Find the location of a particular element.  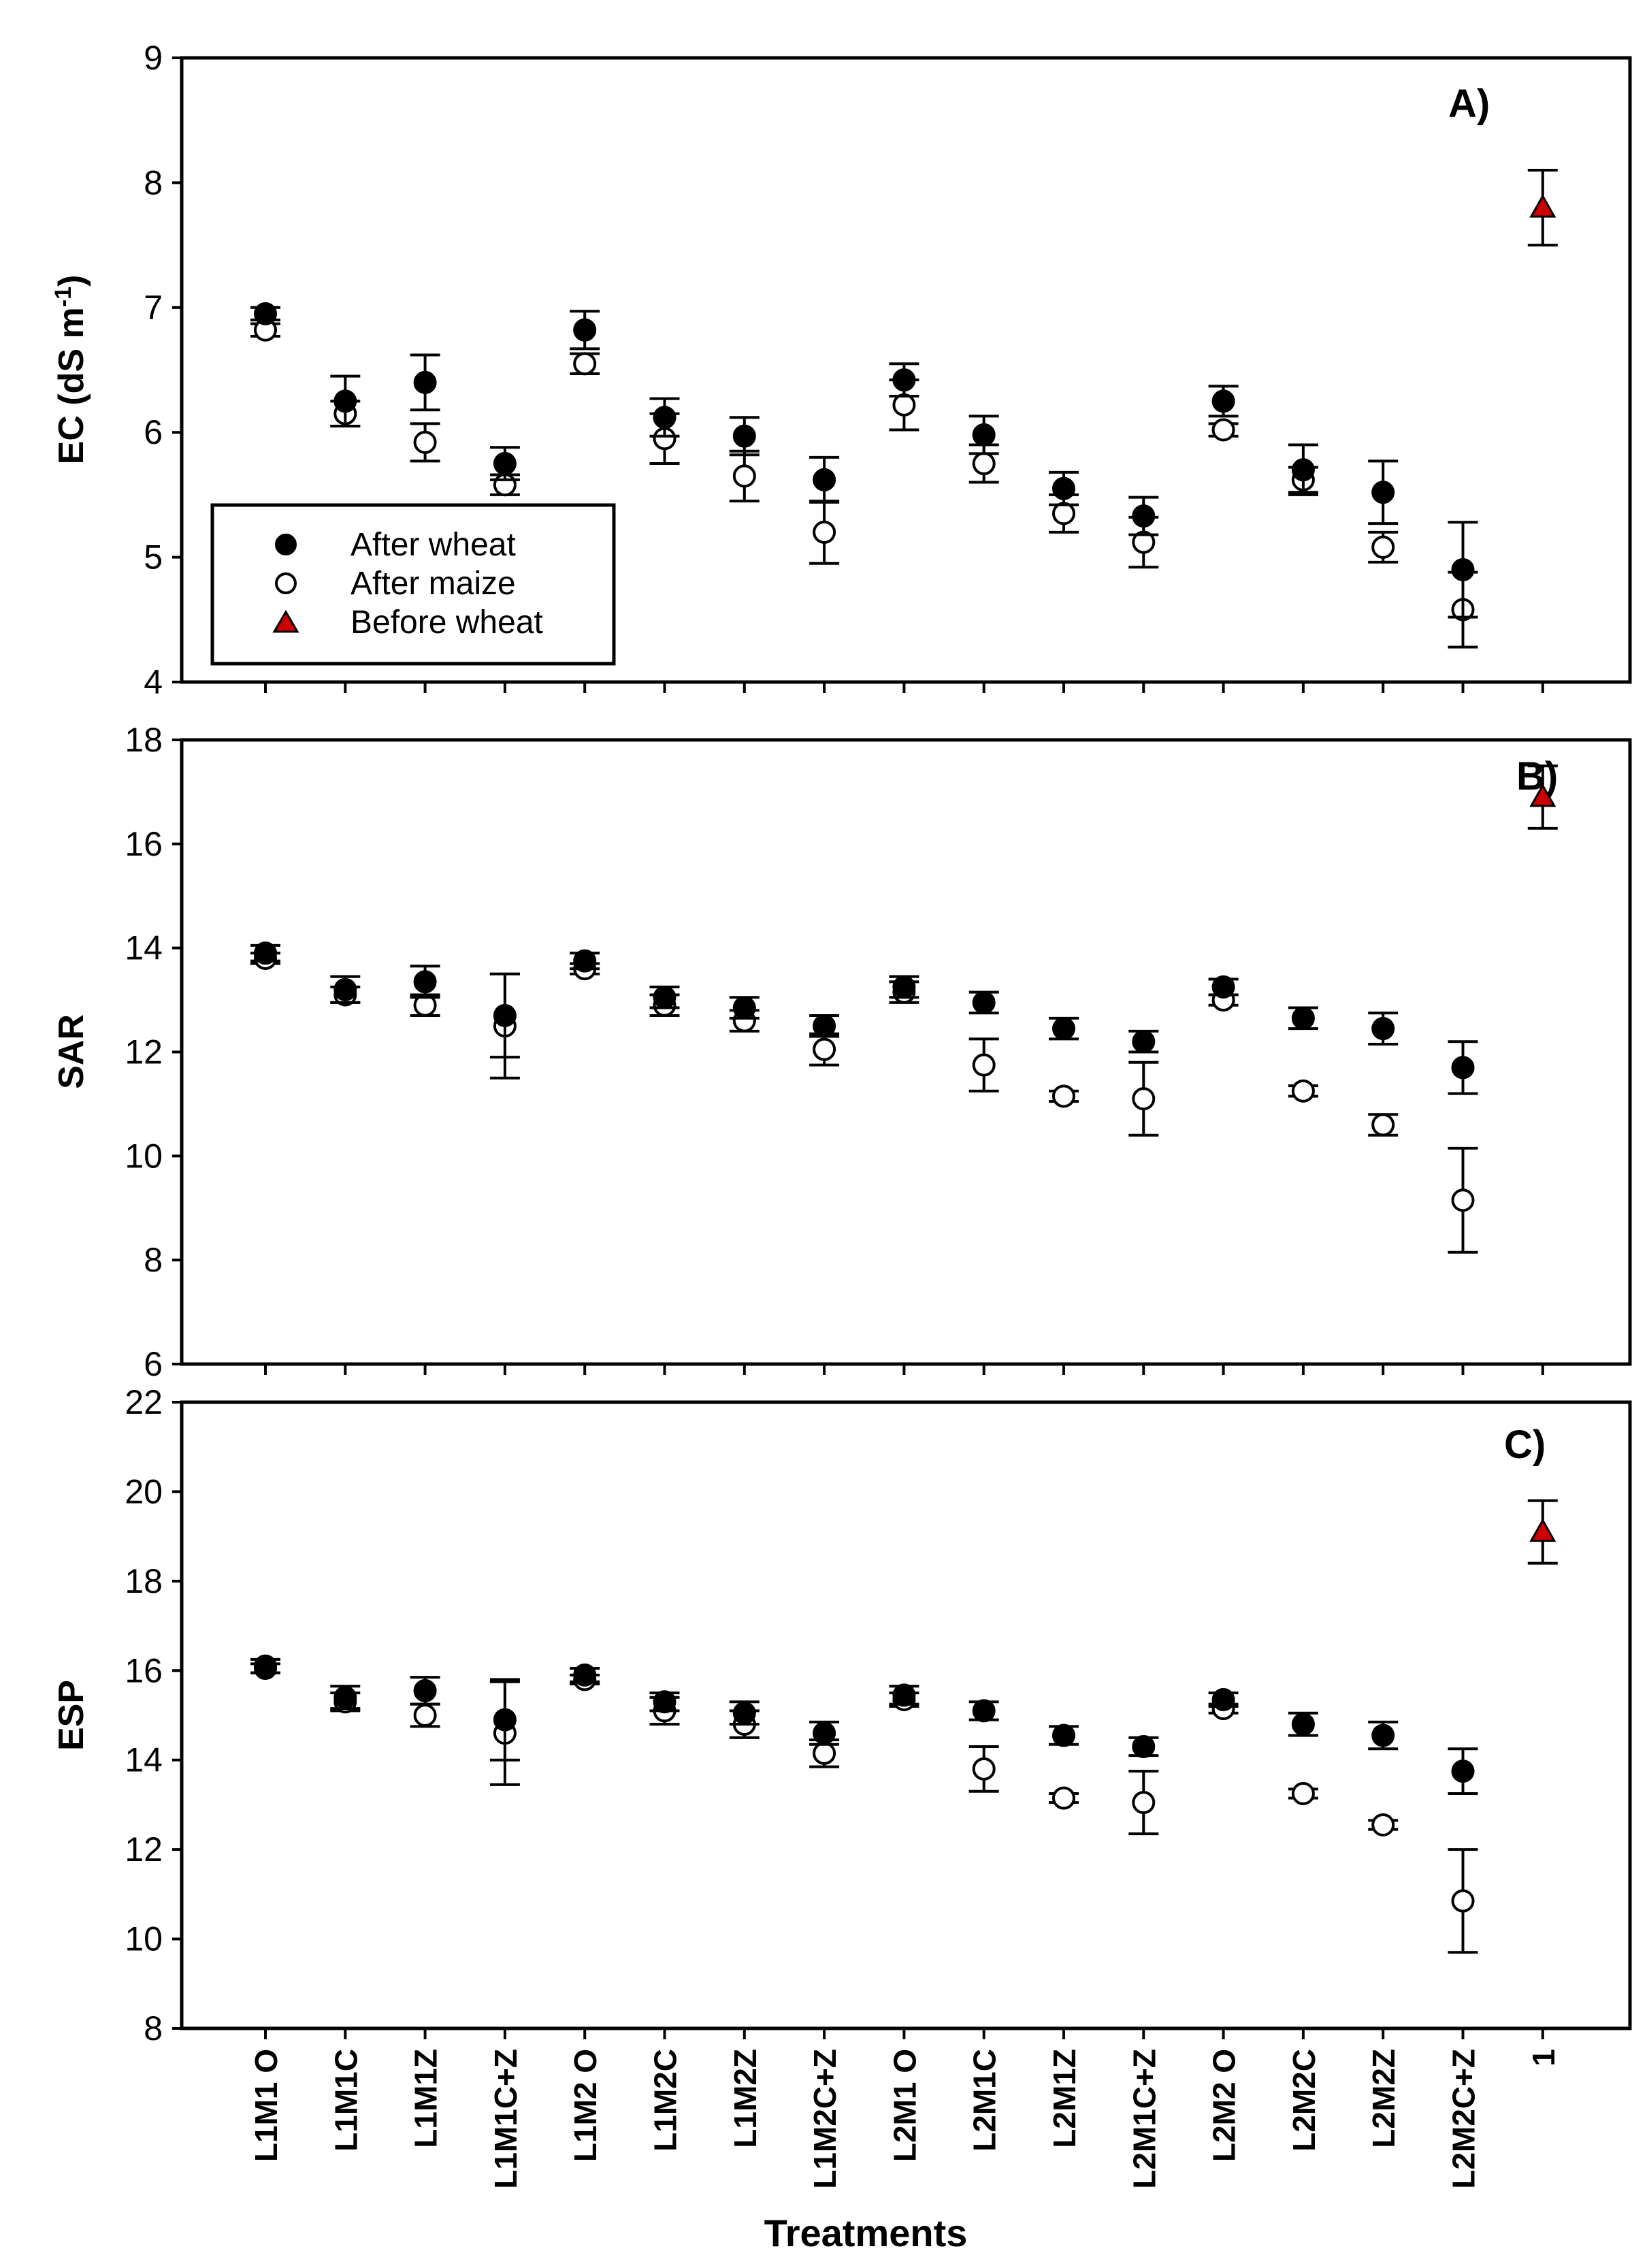

legend-label-after-wheat: After wheat is located at coordinates (433, 545).